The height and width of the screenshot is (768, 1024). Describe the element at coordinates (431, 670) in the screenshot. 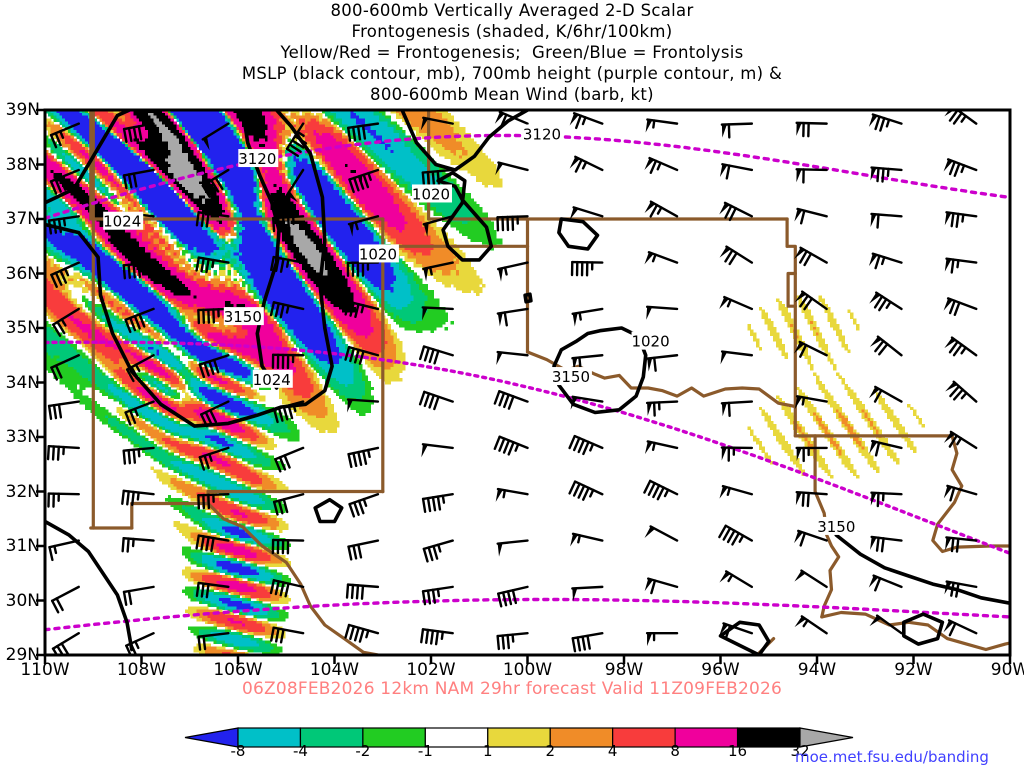

I see `lon-tick-102W: 102W` at that location.